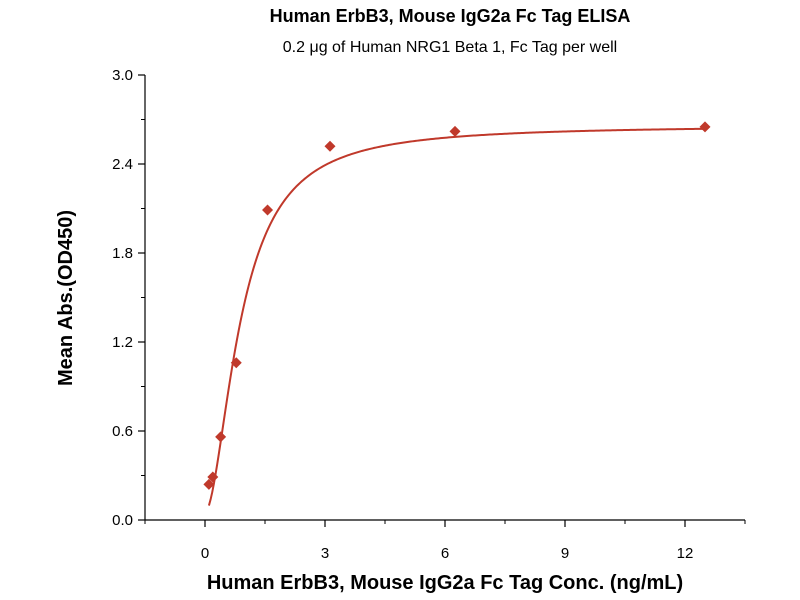 This screenshot has height=600, width=800. What do you see at coordinates (122, 431) in the screenshot?
I see `y-tick-label: 0.6` at bounding box center [122, 431].